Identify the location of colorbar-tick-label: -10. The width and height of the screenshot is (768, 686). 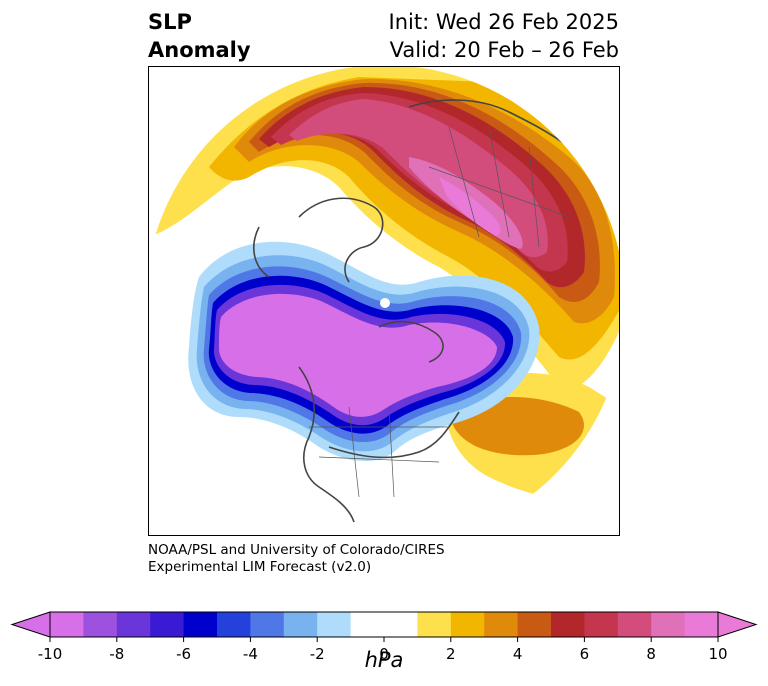
(50, 654).